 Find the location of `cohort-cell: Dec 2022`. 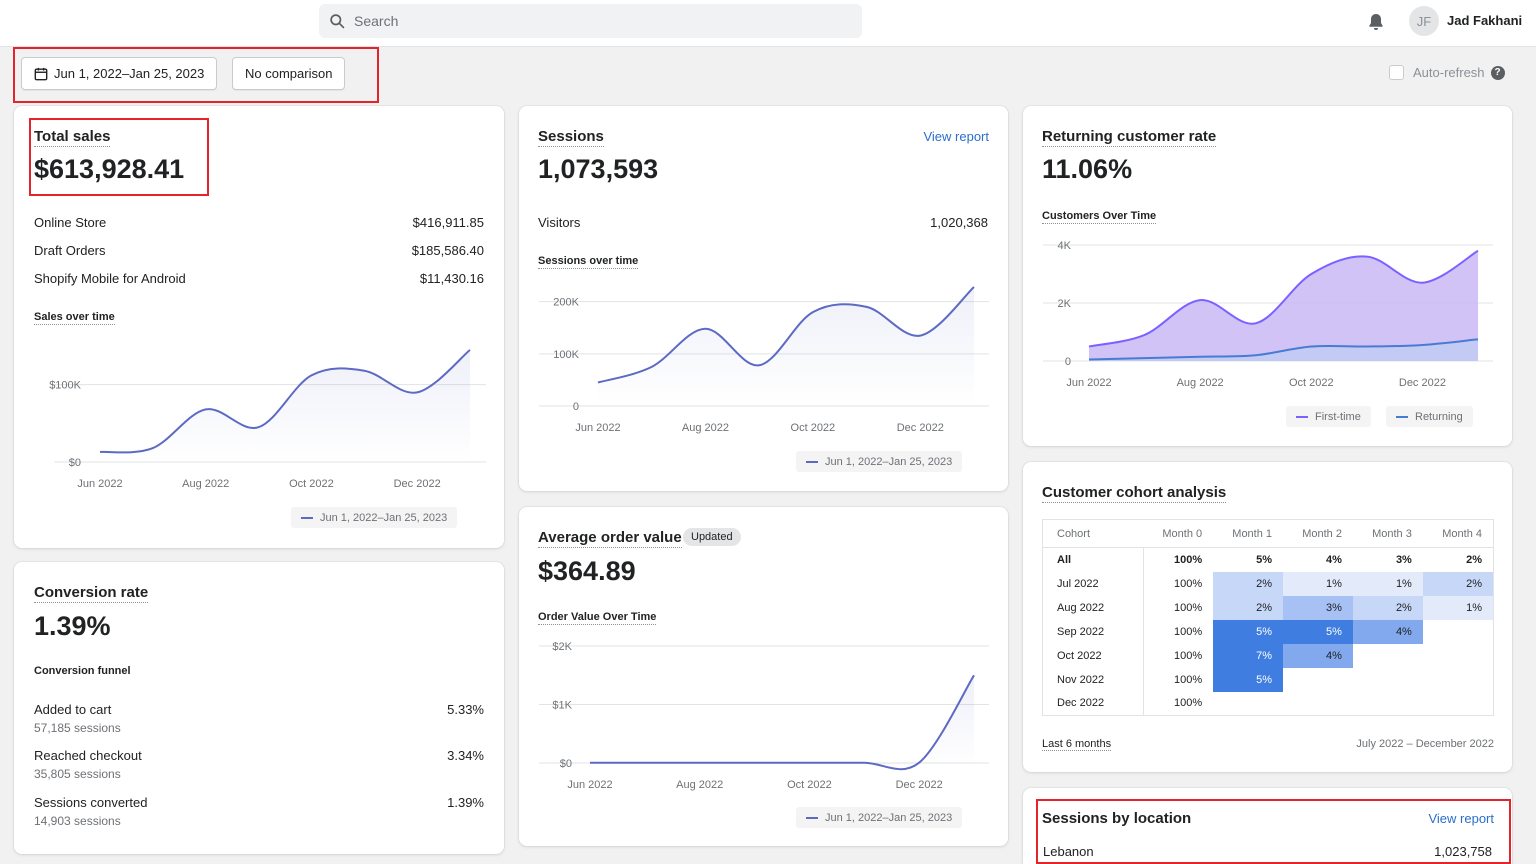

cohort-cell: Dec 2022 is located at coordinates (1093, 703).